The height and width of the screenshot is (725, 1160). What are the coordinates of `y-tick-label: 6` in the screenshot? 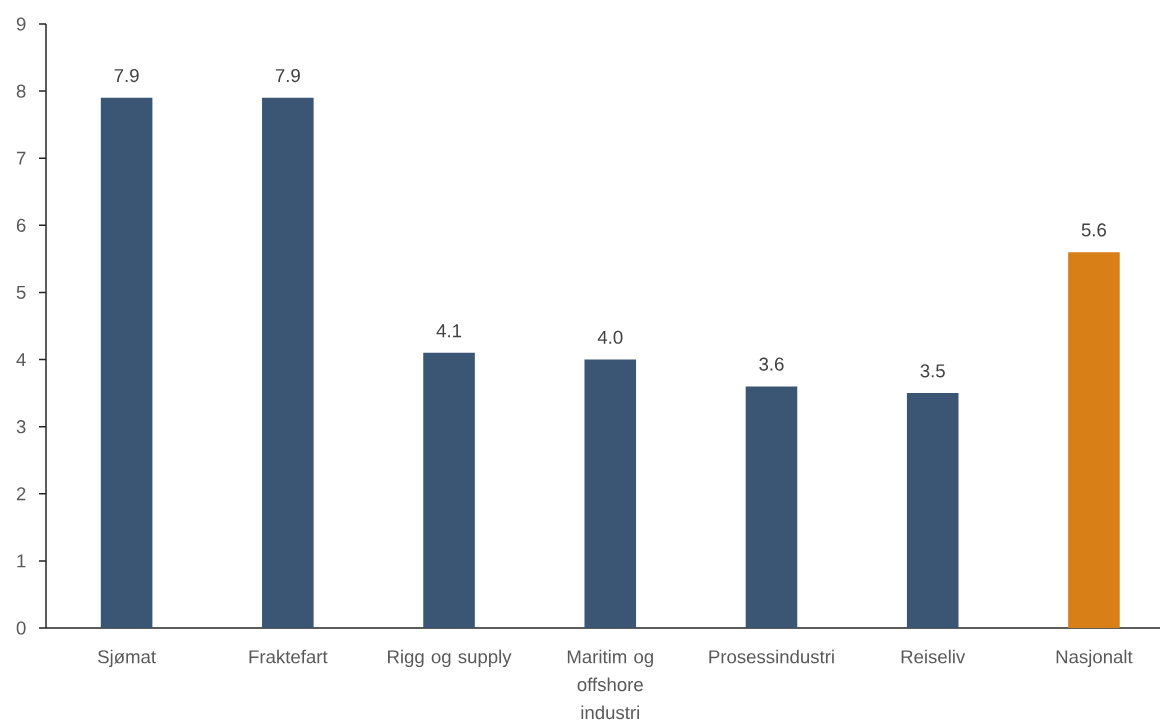 It's located at (21, 225).